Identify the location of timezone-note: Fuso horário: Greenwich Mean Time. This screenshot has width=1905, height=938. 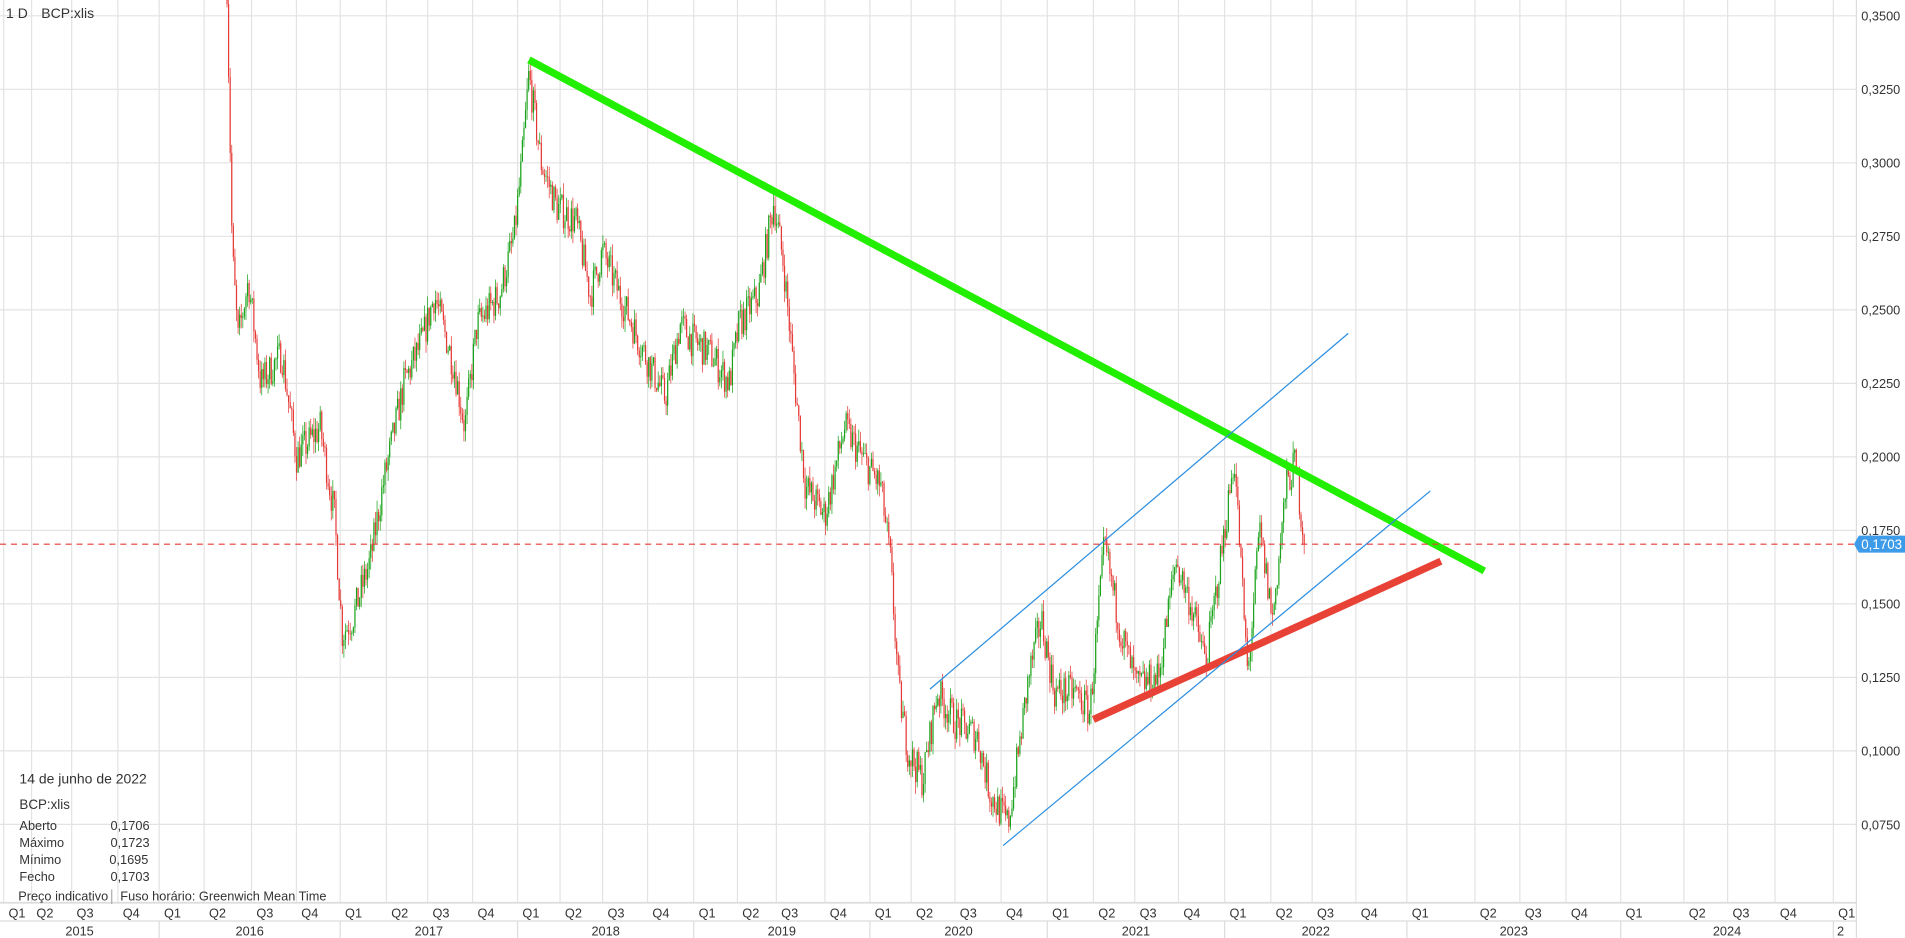
(223, 895).